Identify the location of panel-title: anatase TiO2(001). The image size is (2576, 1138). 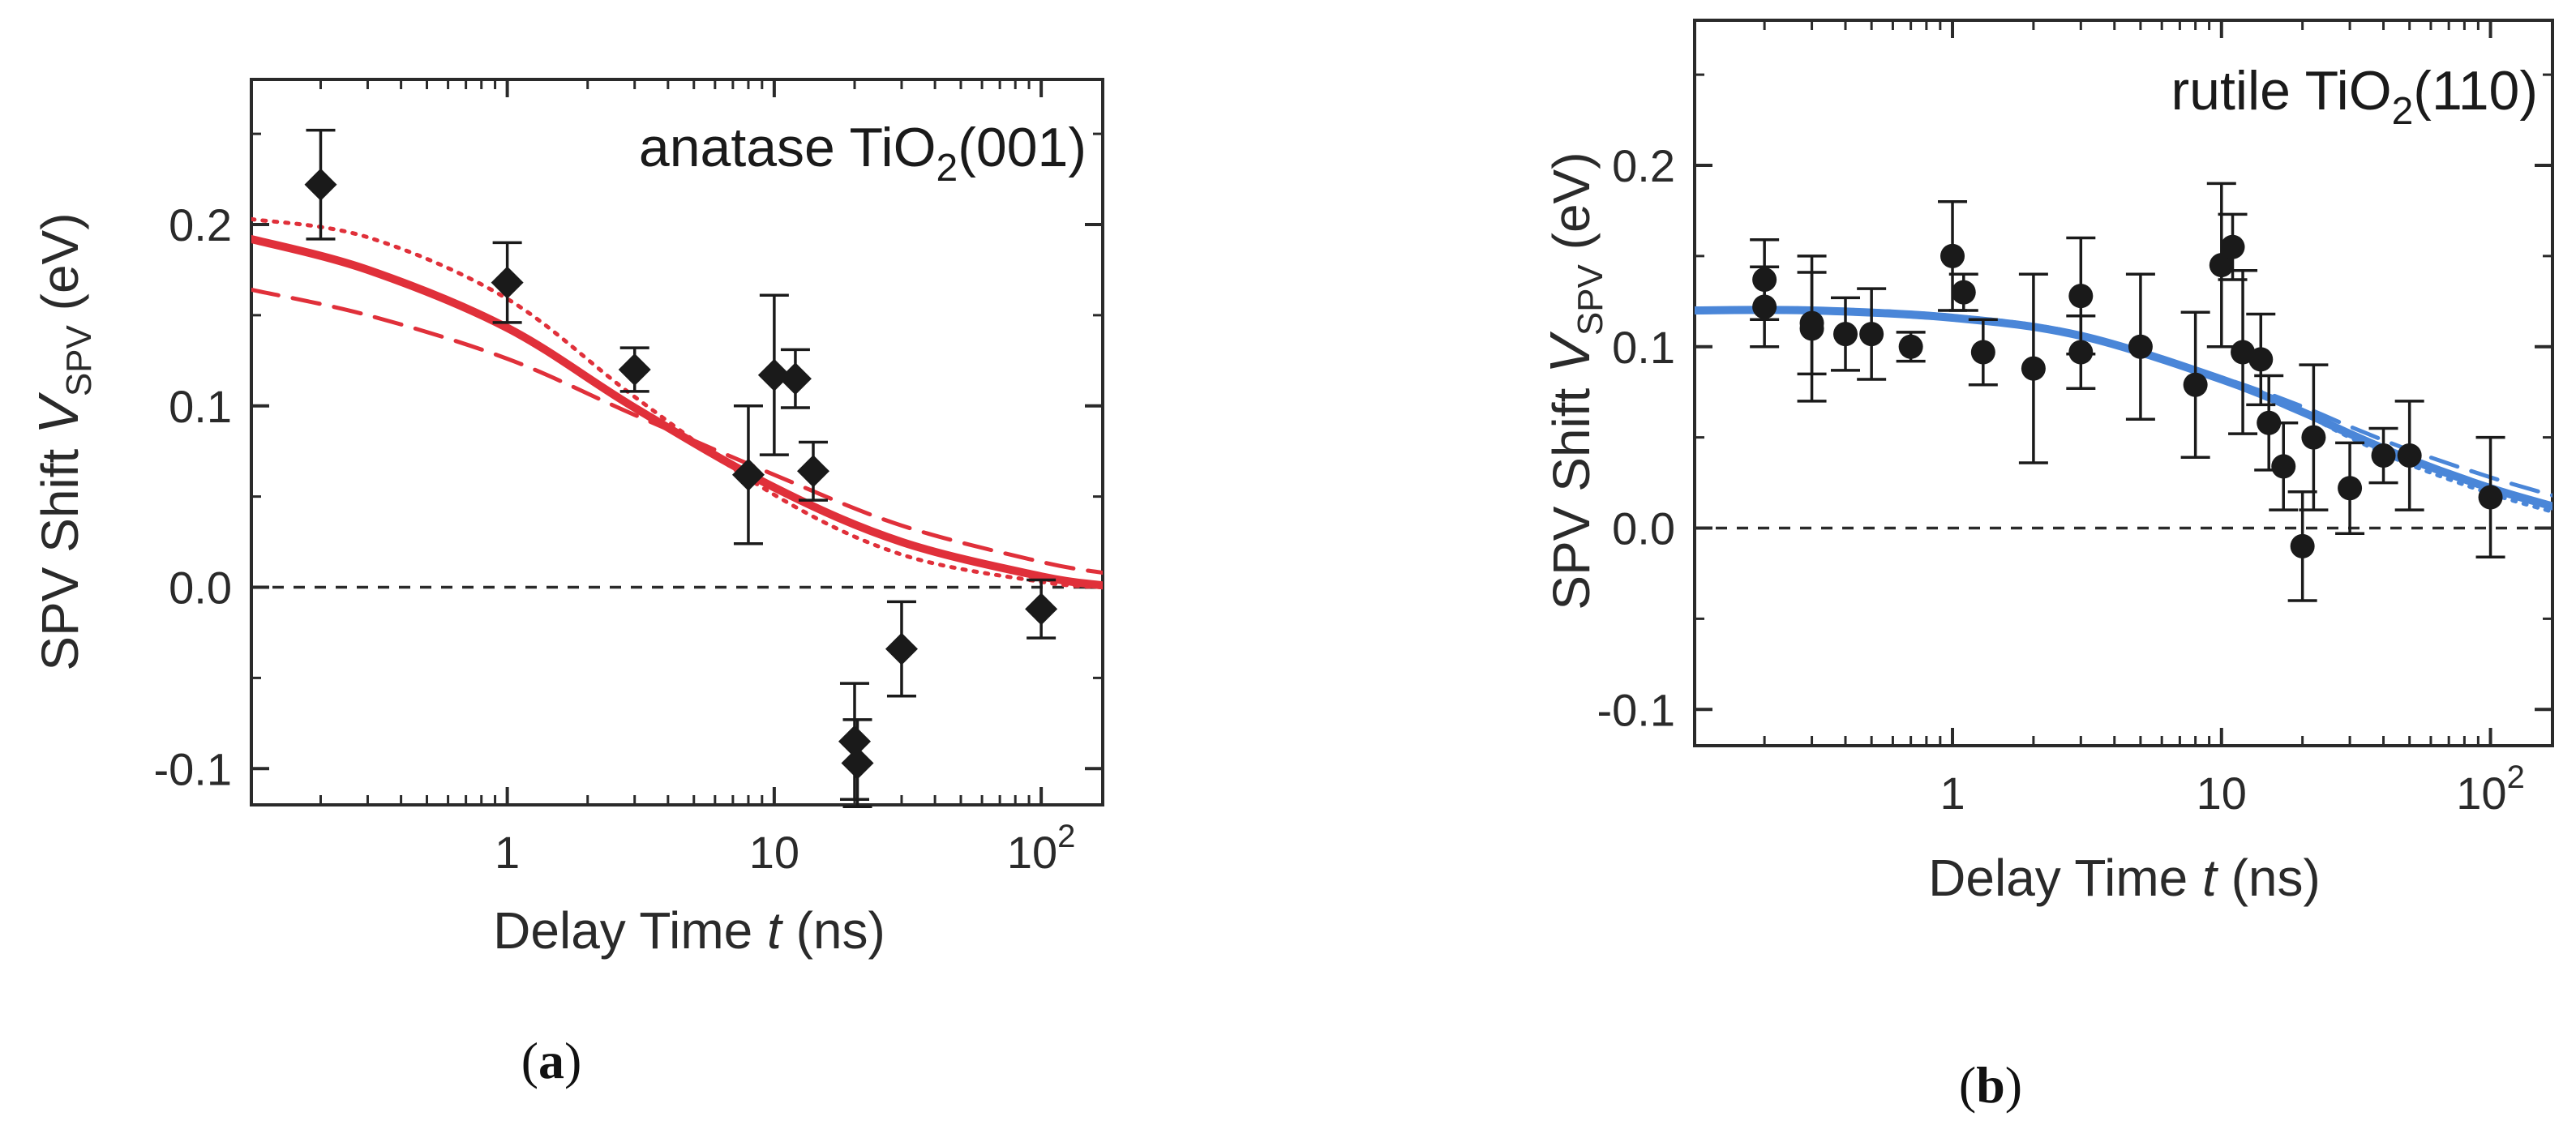
(863, 153).